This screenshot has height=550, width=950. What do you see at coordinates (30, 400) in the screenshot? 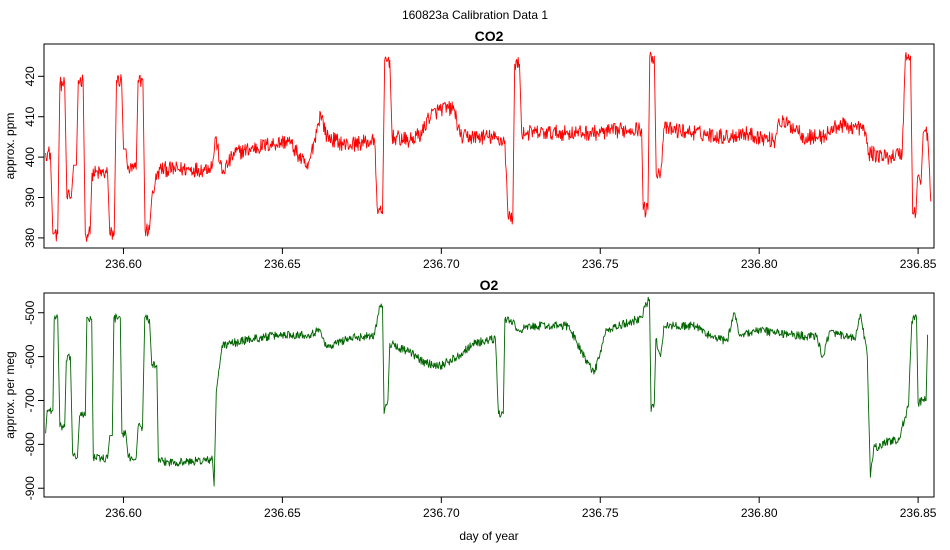
I see `o2-y-tick-label: -700` at bounding box center [30, 400].